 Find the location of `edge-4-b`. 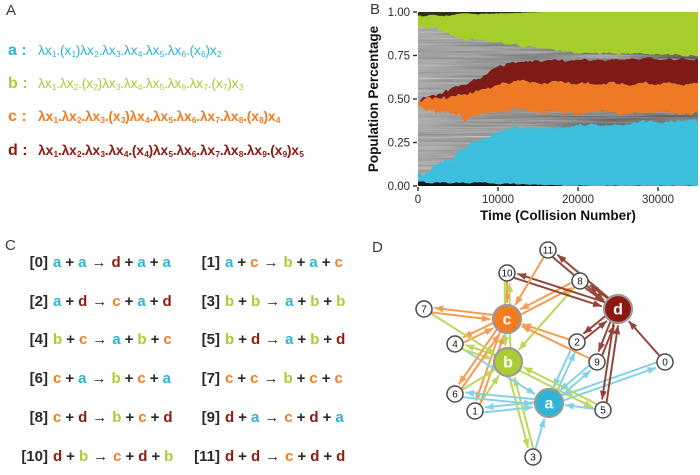

edge-4-b is located at coordinates (477, 354).